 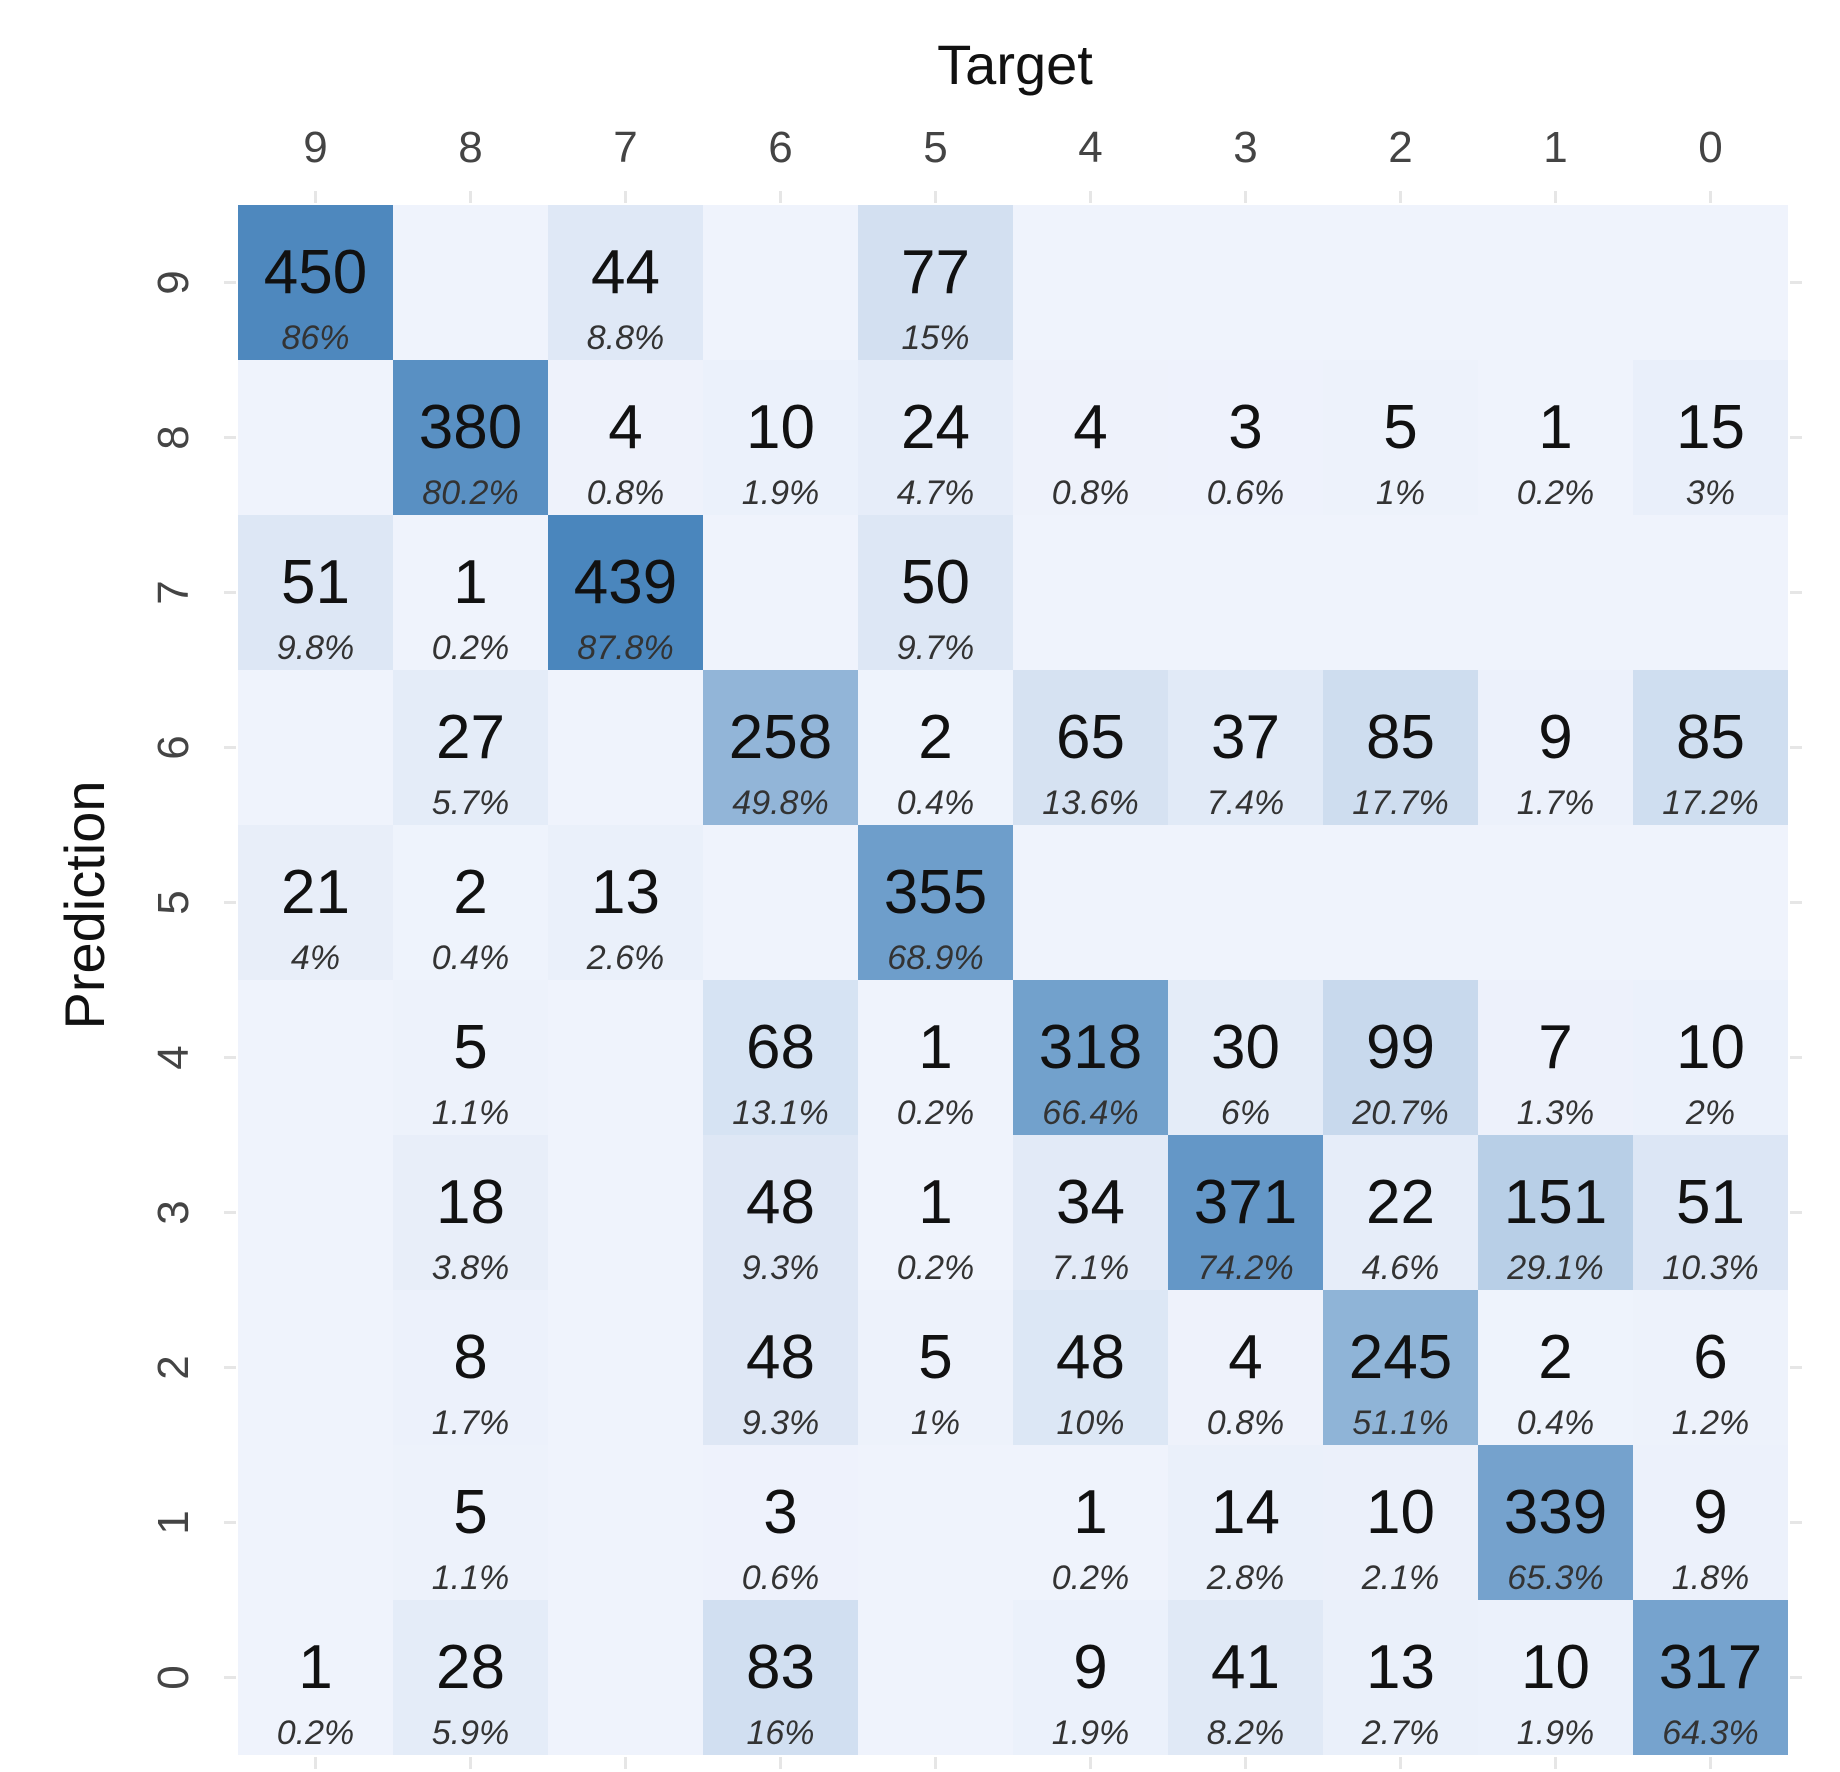 I want to click on cell-count-label: 318, so click(x=1090, y=1047).